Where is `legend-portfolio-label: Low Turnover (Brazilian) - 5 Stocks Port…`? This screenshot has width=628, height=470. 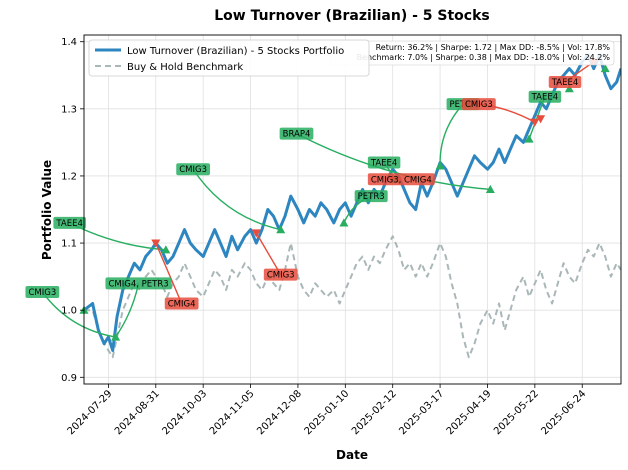
legend-portfolio-label: Low Turnover (Brazilian) - 5 Stocks Port… is located at coordinates (235, 51).